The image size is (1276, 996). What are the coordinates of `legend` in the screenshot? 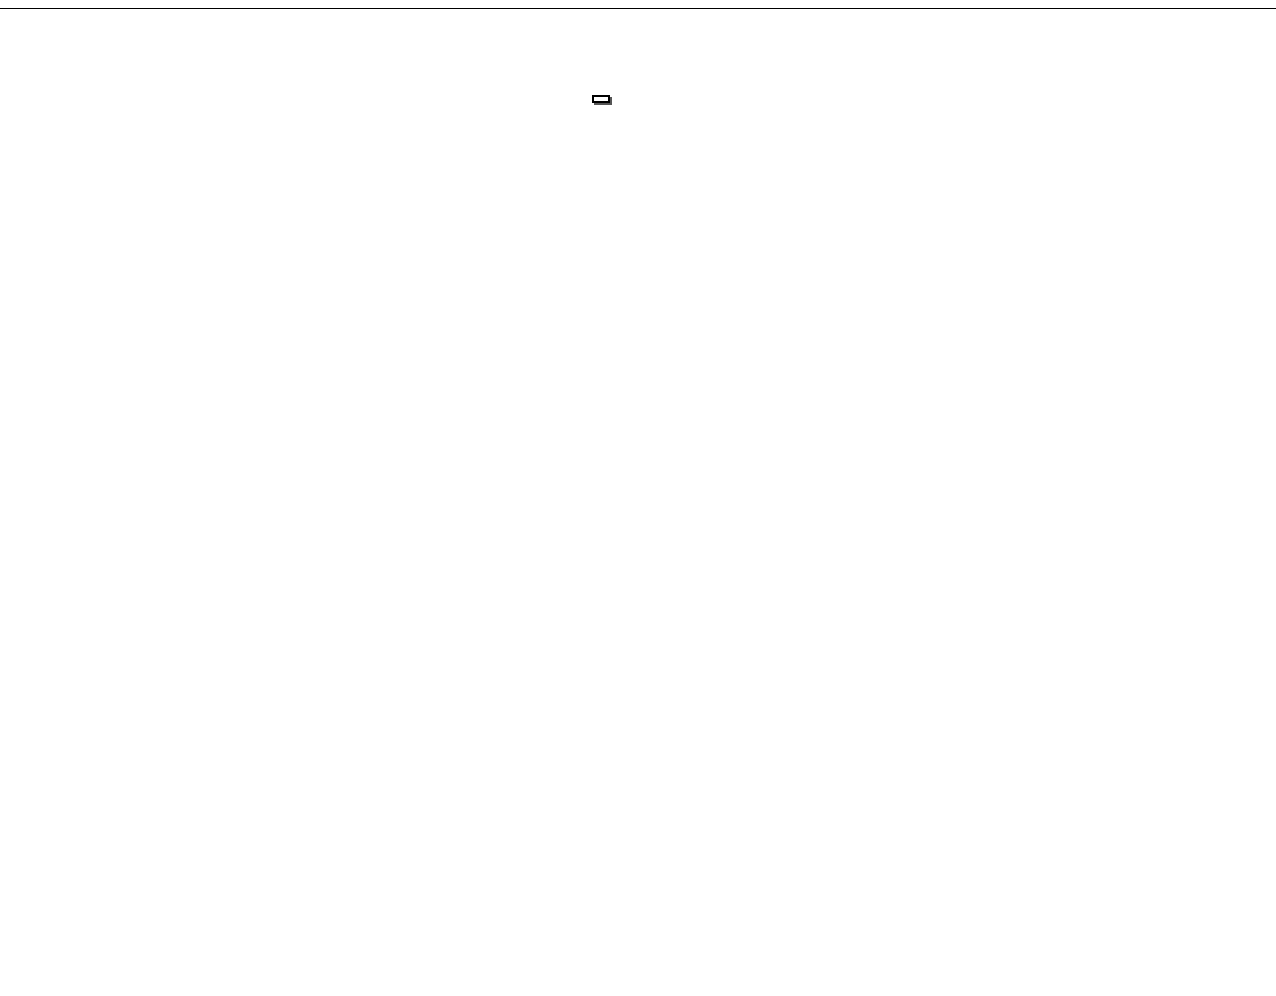 It's located at (601, 99).